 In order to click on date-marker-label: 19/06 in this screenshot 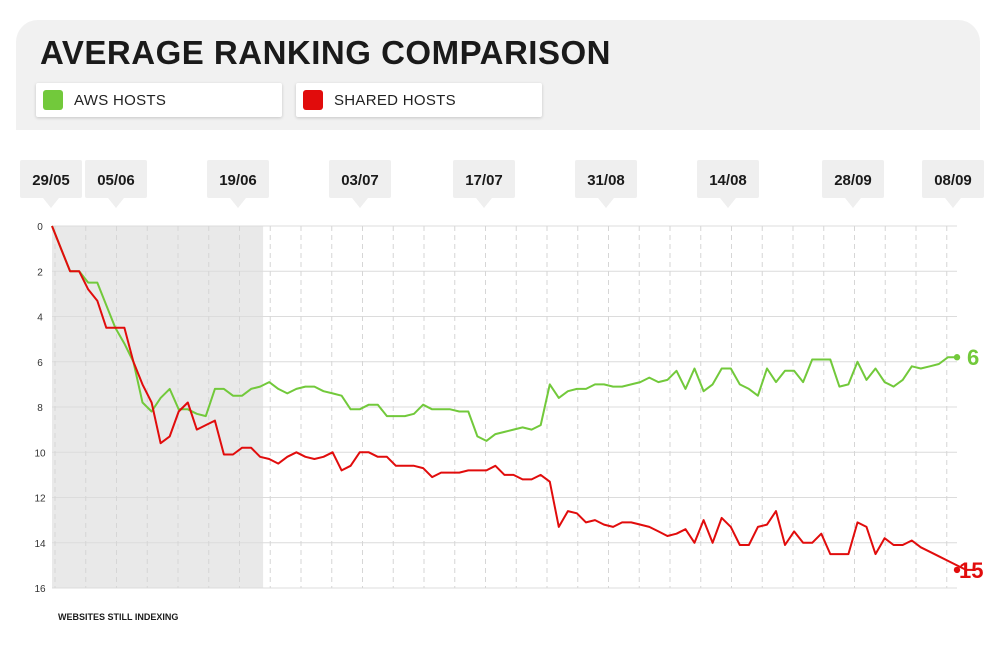, I will do `click(238, 180)`.